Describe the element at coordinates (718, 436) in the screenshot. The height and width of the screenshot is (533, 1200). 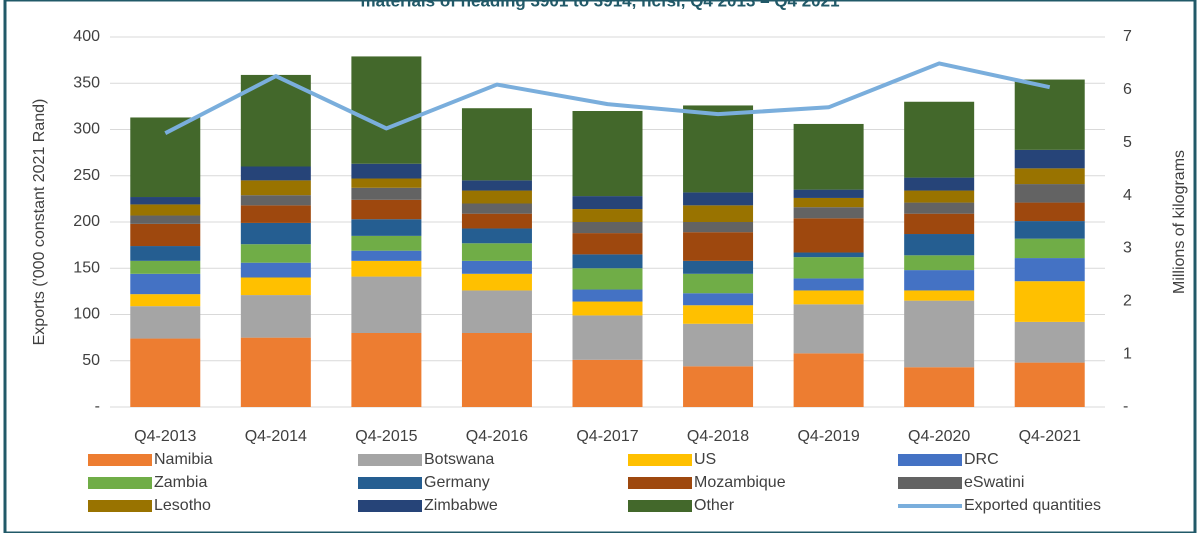
I see `x-tick-label: Q4-2018` at that location.